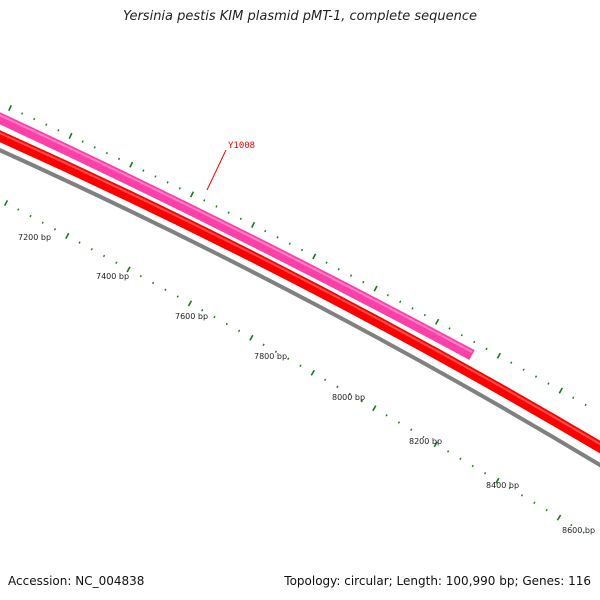 This screenshot has height=600, width=600. Describe the element at coordinates (112, 276) in the screenshot. I see `scale-label: 7400 bp` at that location.